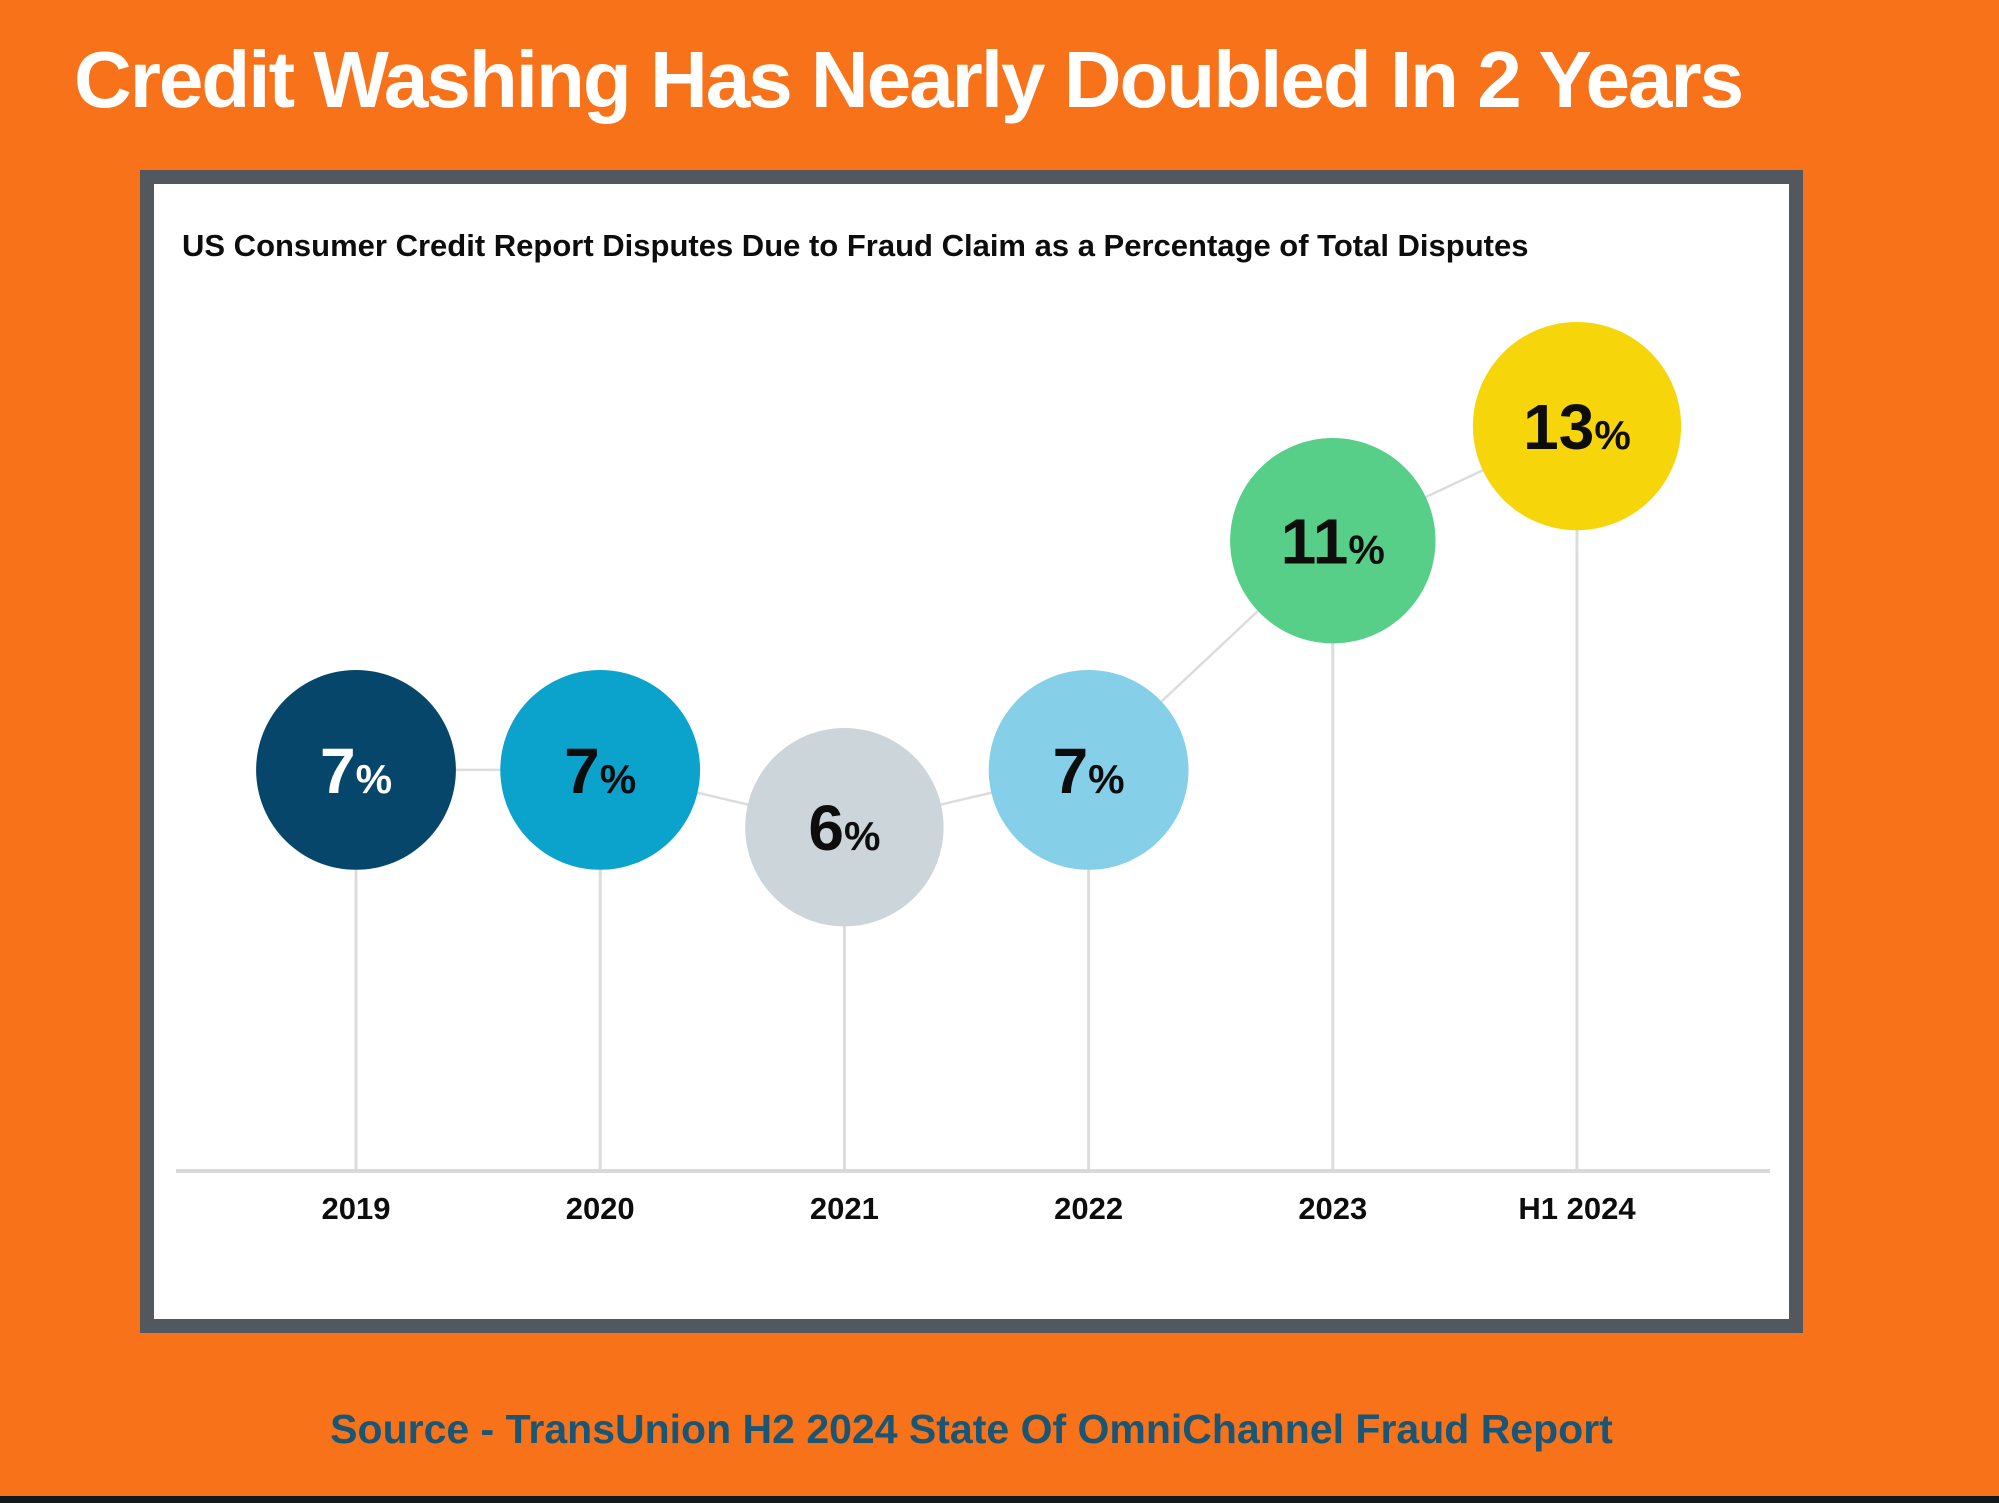 The height and width of the screenshot is (1503, 1999). What do you see at coordinates (999, 1499) in the screenshot?
I see `footer-bar` at bounding box center [999, 1499].